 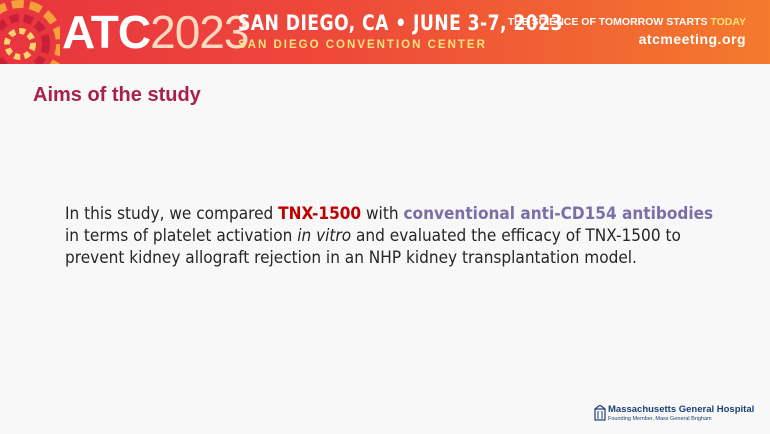 I want to click on venue: SAN DIEGO CONVENTION CENTER, so click(x=362, y=45).